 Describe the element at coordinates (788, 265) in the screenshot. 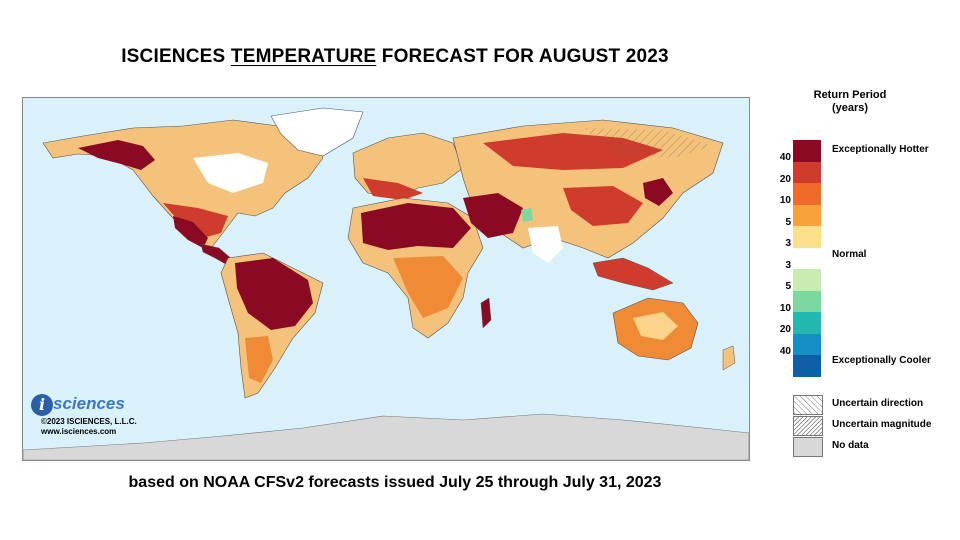

I see `tick-cool-3: 3` at that location.